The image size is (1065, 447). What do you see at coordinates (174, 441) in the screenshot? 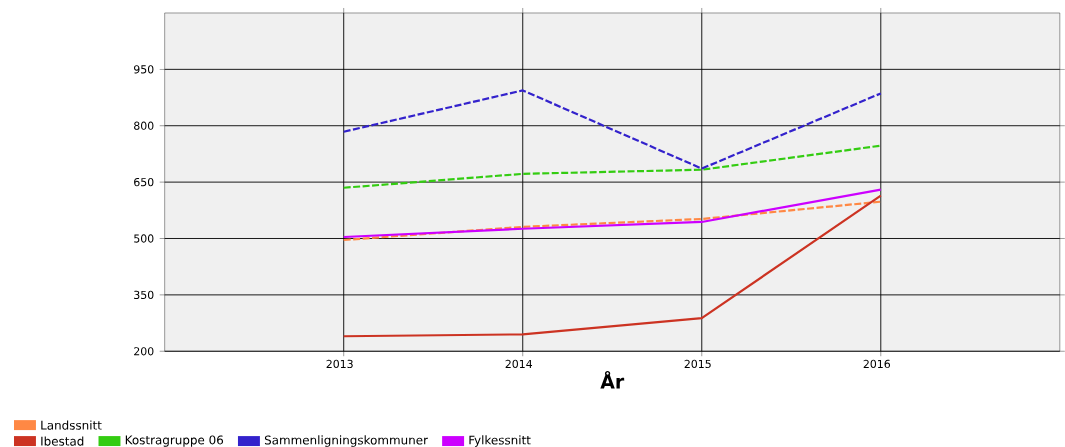
I see `legend-label: Kostragruppe 06` at bounding box center [174, 441].